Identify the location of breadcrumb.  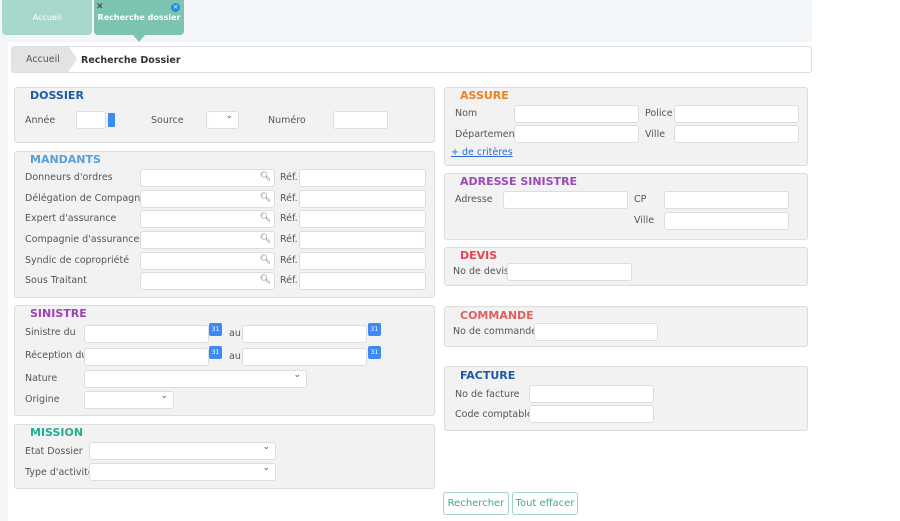
(411, 59).